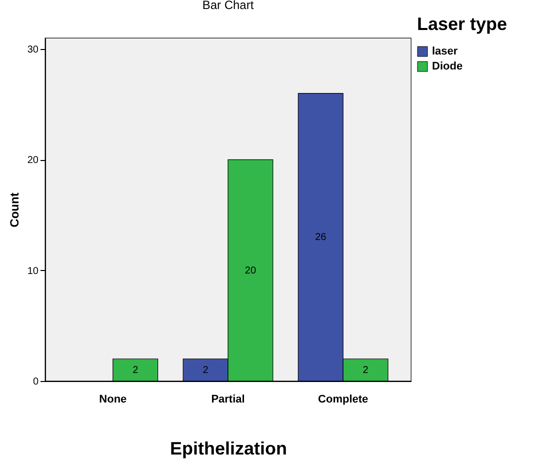 The width and height of the screenshot is (534, 466). What do you see at coordinates (462, 24) in the screenshot?
I see `legend-title: Laser type` at bounding box center [462, 24].